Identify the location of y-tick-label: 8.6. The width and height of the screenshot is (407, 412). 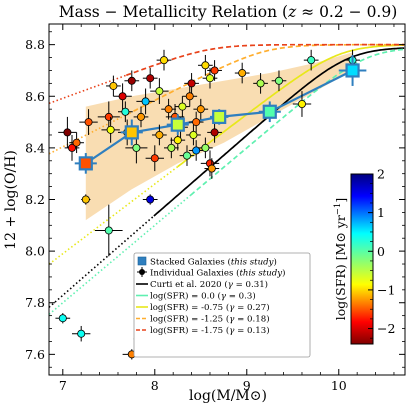
(35, 96).